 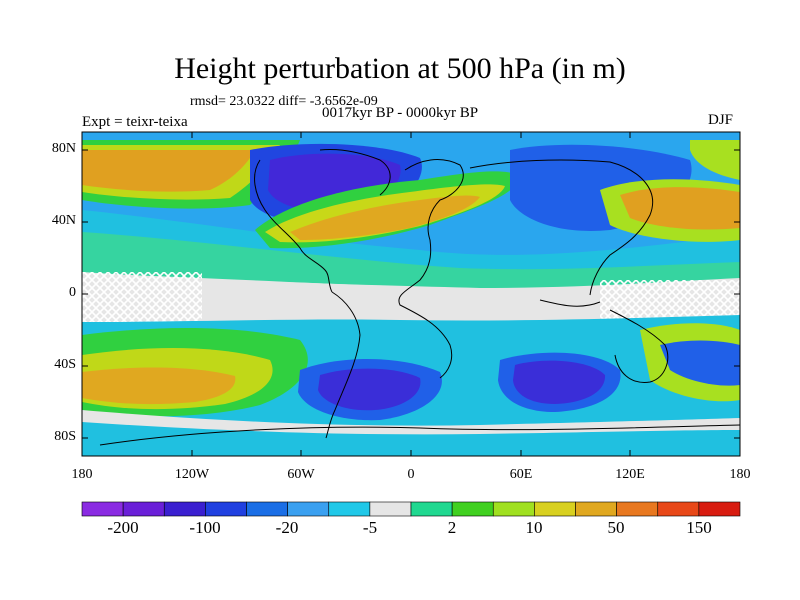 What do you see at coordinates (411, 474) in the screenshot?
I see `lon-label-0: 0` at bounding box center [411, 474].